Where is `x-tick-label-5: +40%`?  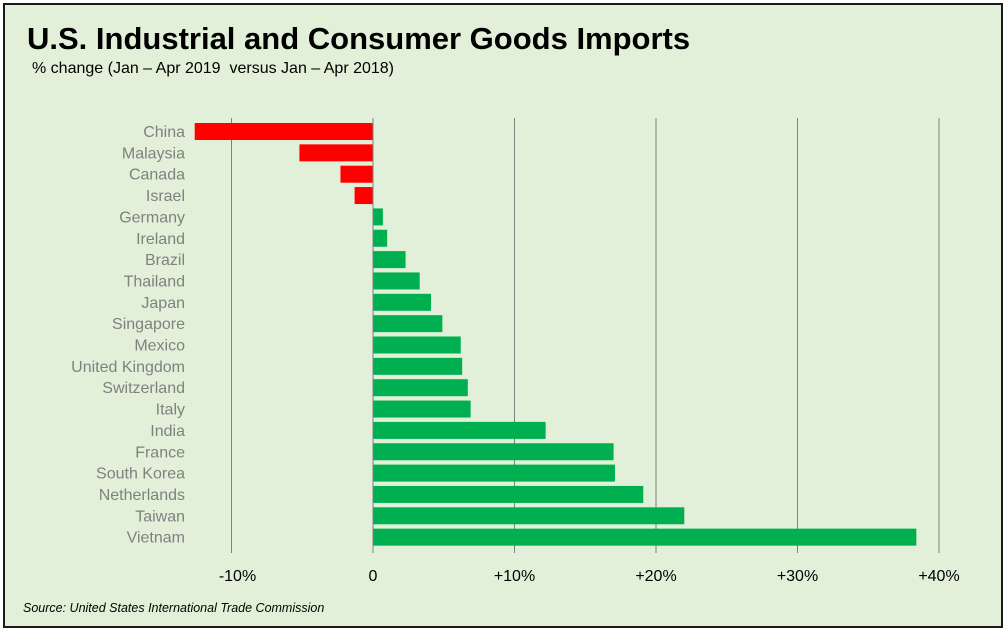
x-tick-label-5: +40% is located at coordinates (938, 576).